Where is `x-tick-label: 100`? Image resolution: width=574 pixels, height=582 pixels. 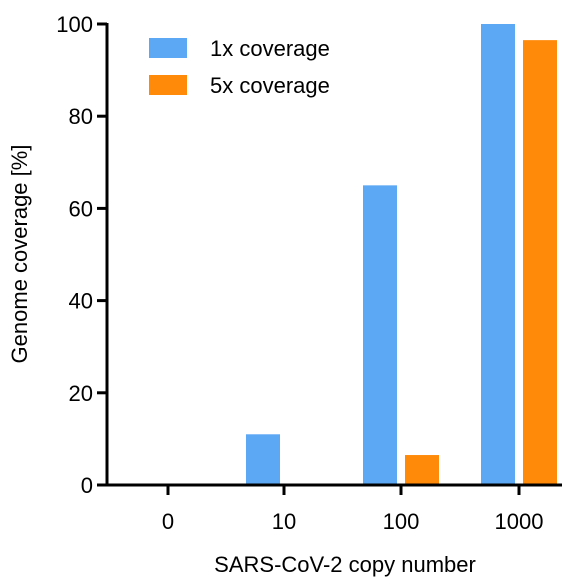
x-tick-label: 100 is located at coordinates (401, 521).